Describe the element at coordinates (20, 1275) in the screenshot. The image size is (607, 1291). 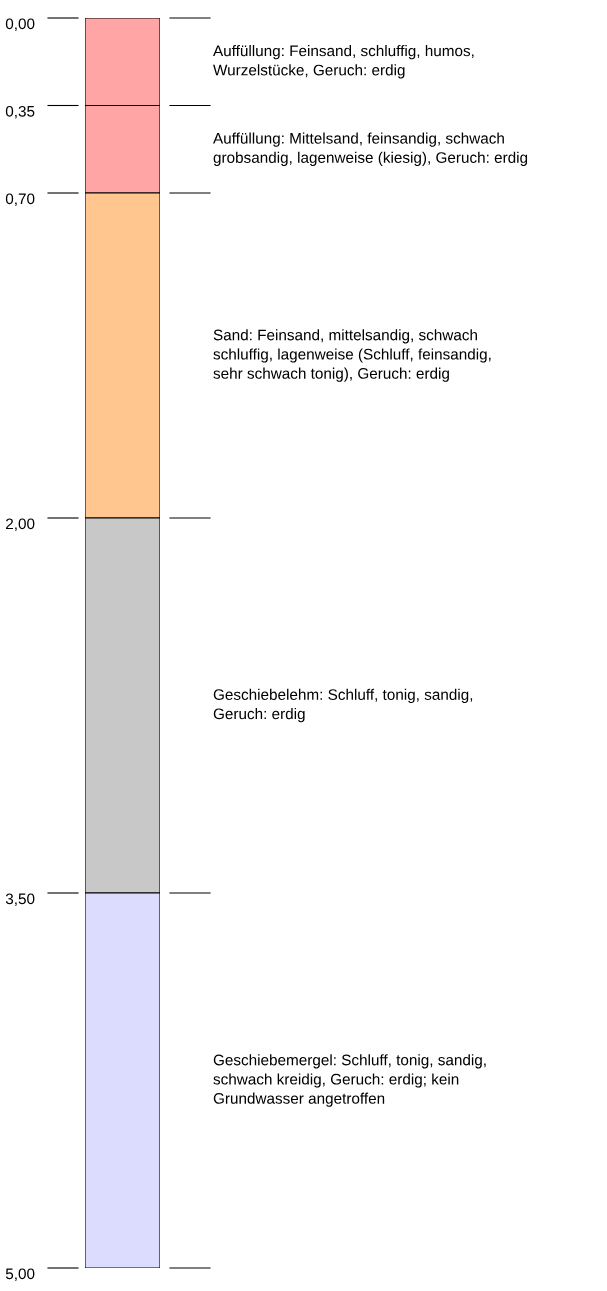
I see `y-tick-label: 5,00` at that location.